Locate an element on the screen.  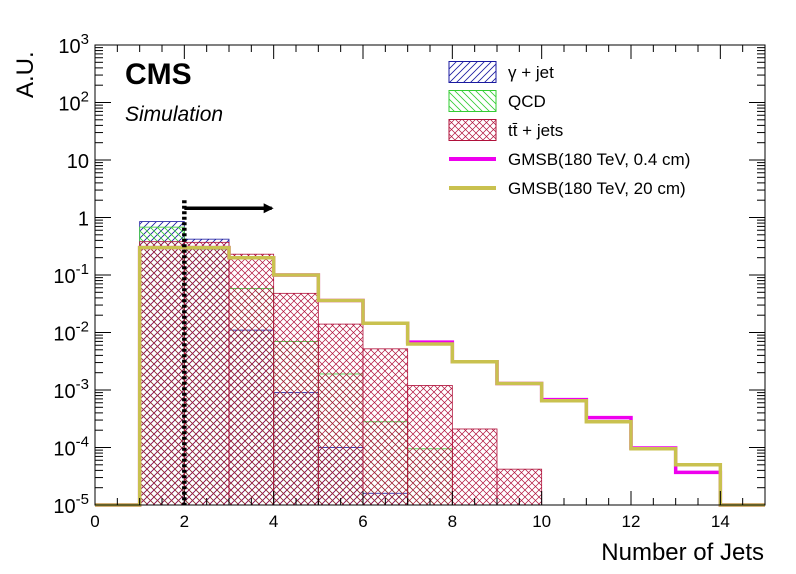
x-tick-label: 4 is located at coordinates (273, 521).